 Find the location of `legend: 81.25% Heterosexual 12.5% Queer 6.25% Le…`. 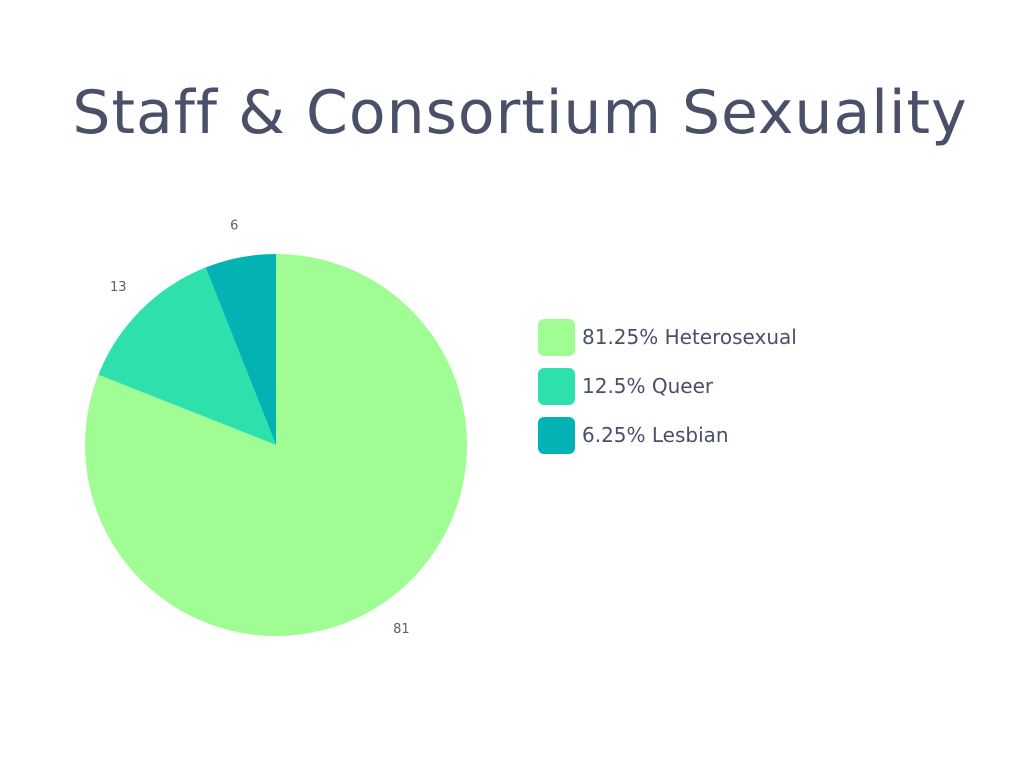

legend: 81.25% Heterosexual 12.5% Queer 6.25% Le… is located at coordinates (667, 391).